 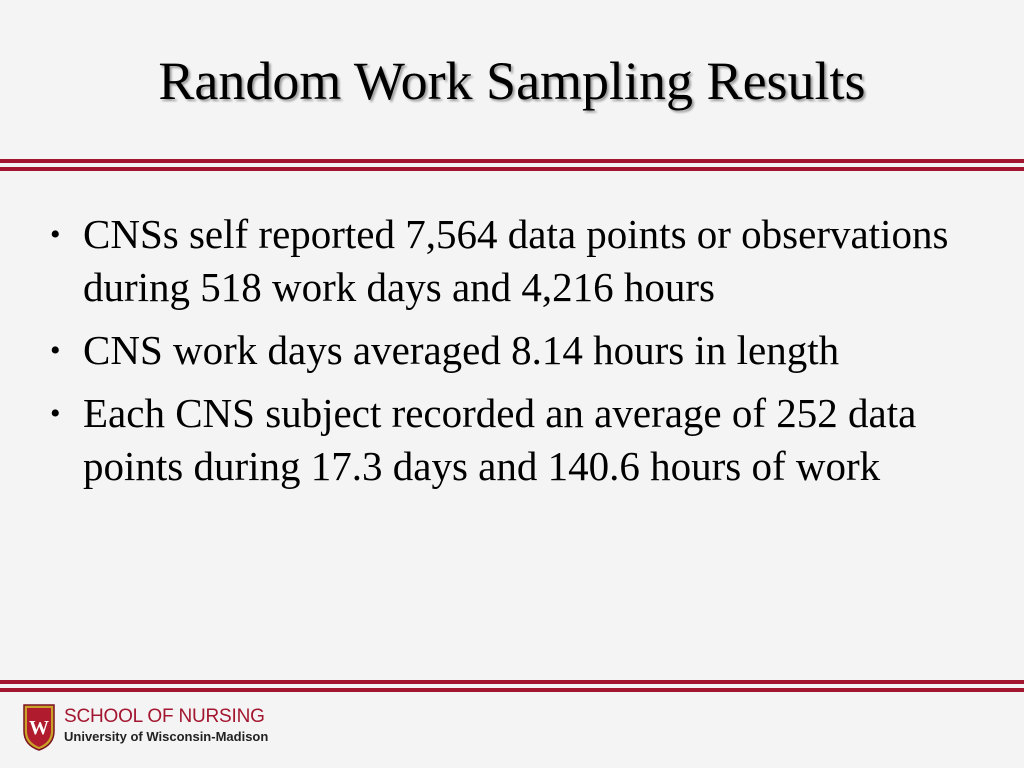 I want to click on university-name: University of Wisconsin-Madison, so click(x=166, y=737).